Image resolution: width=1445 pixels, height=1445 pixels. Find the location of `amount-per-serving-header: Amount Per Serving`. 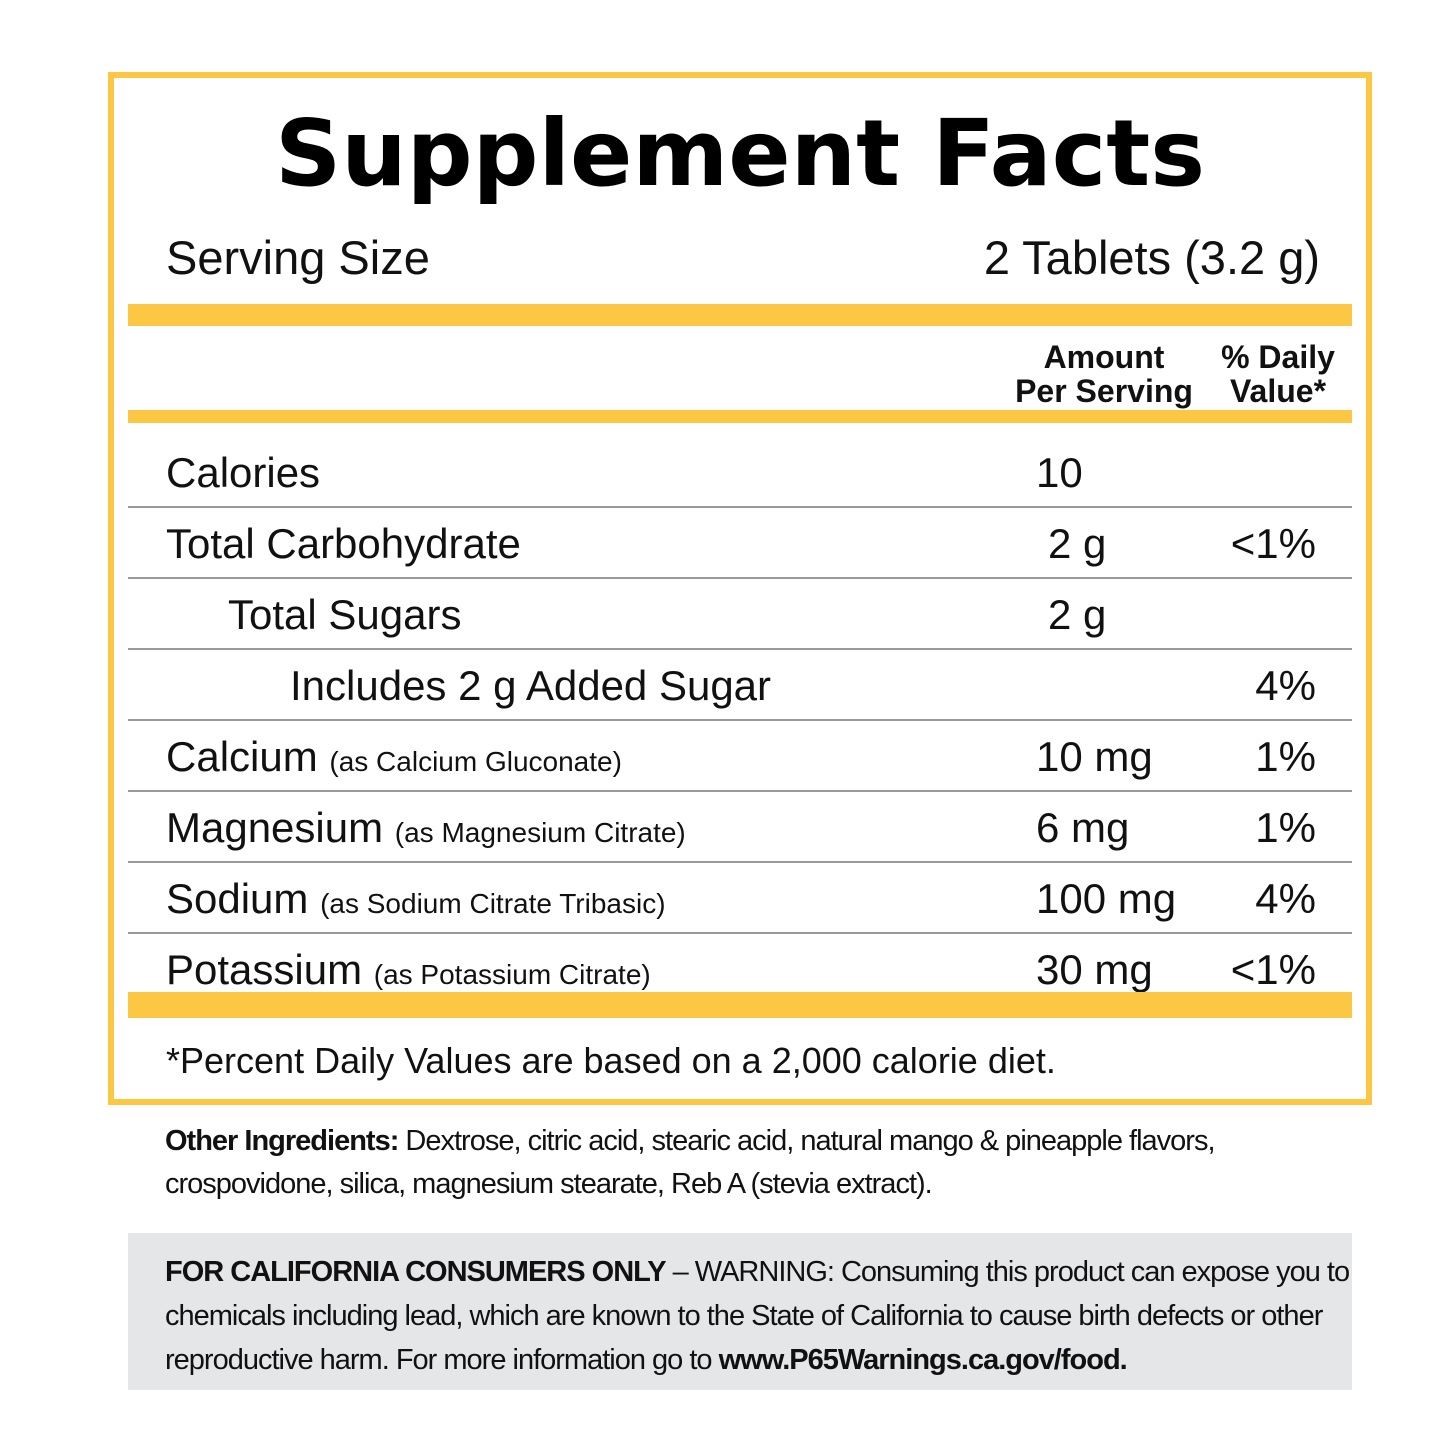

amount-per-serving-header: Amount Per Serving is located at coordinates (1104, 374).